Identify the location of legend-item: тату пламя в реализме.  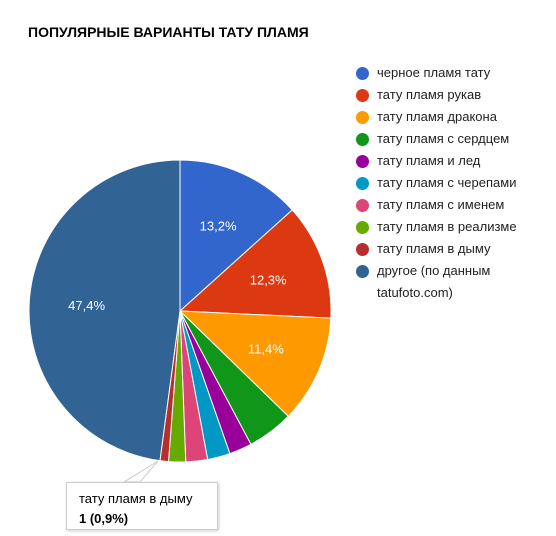
(451, 227).